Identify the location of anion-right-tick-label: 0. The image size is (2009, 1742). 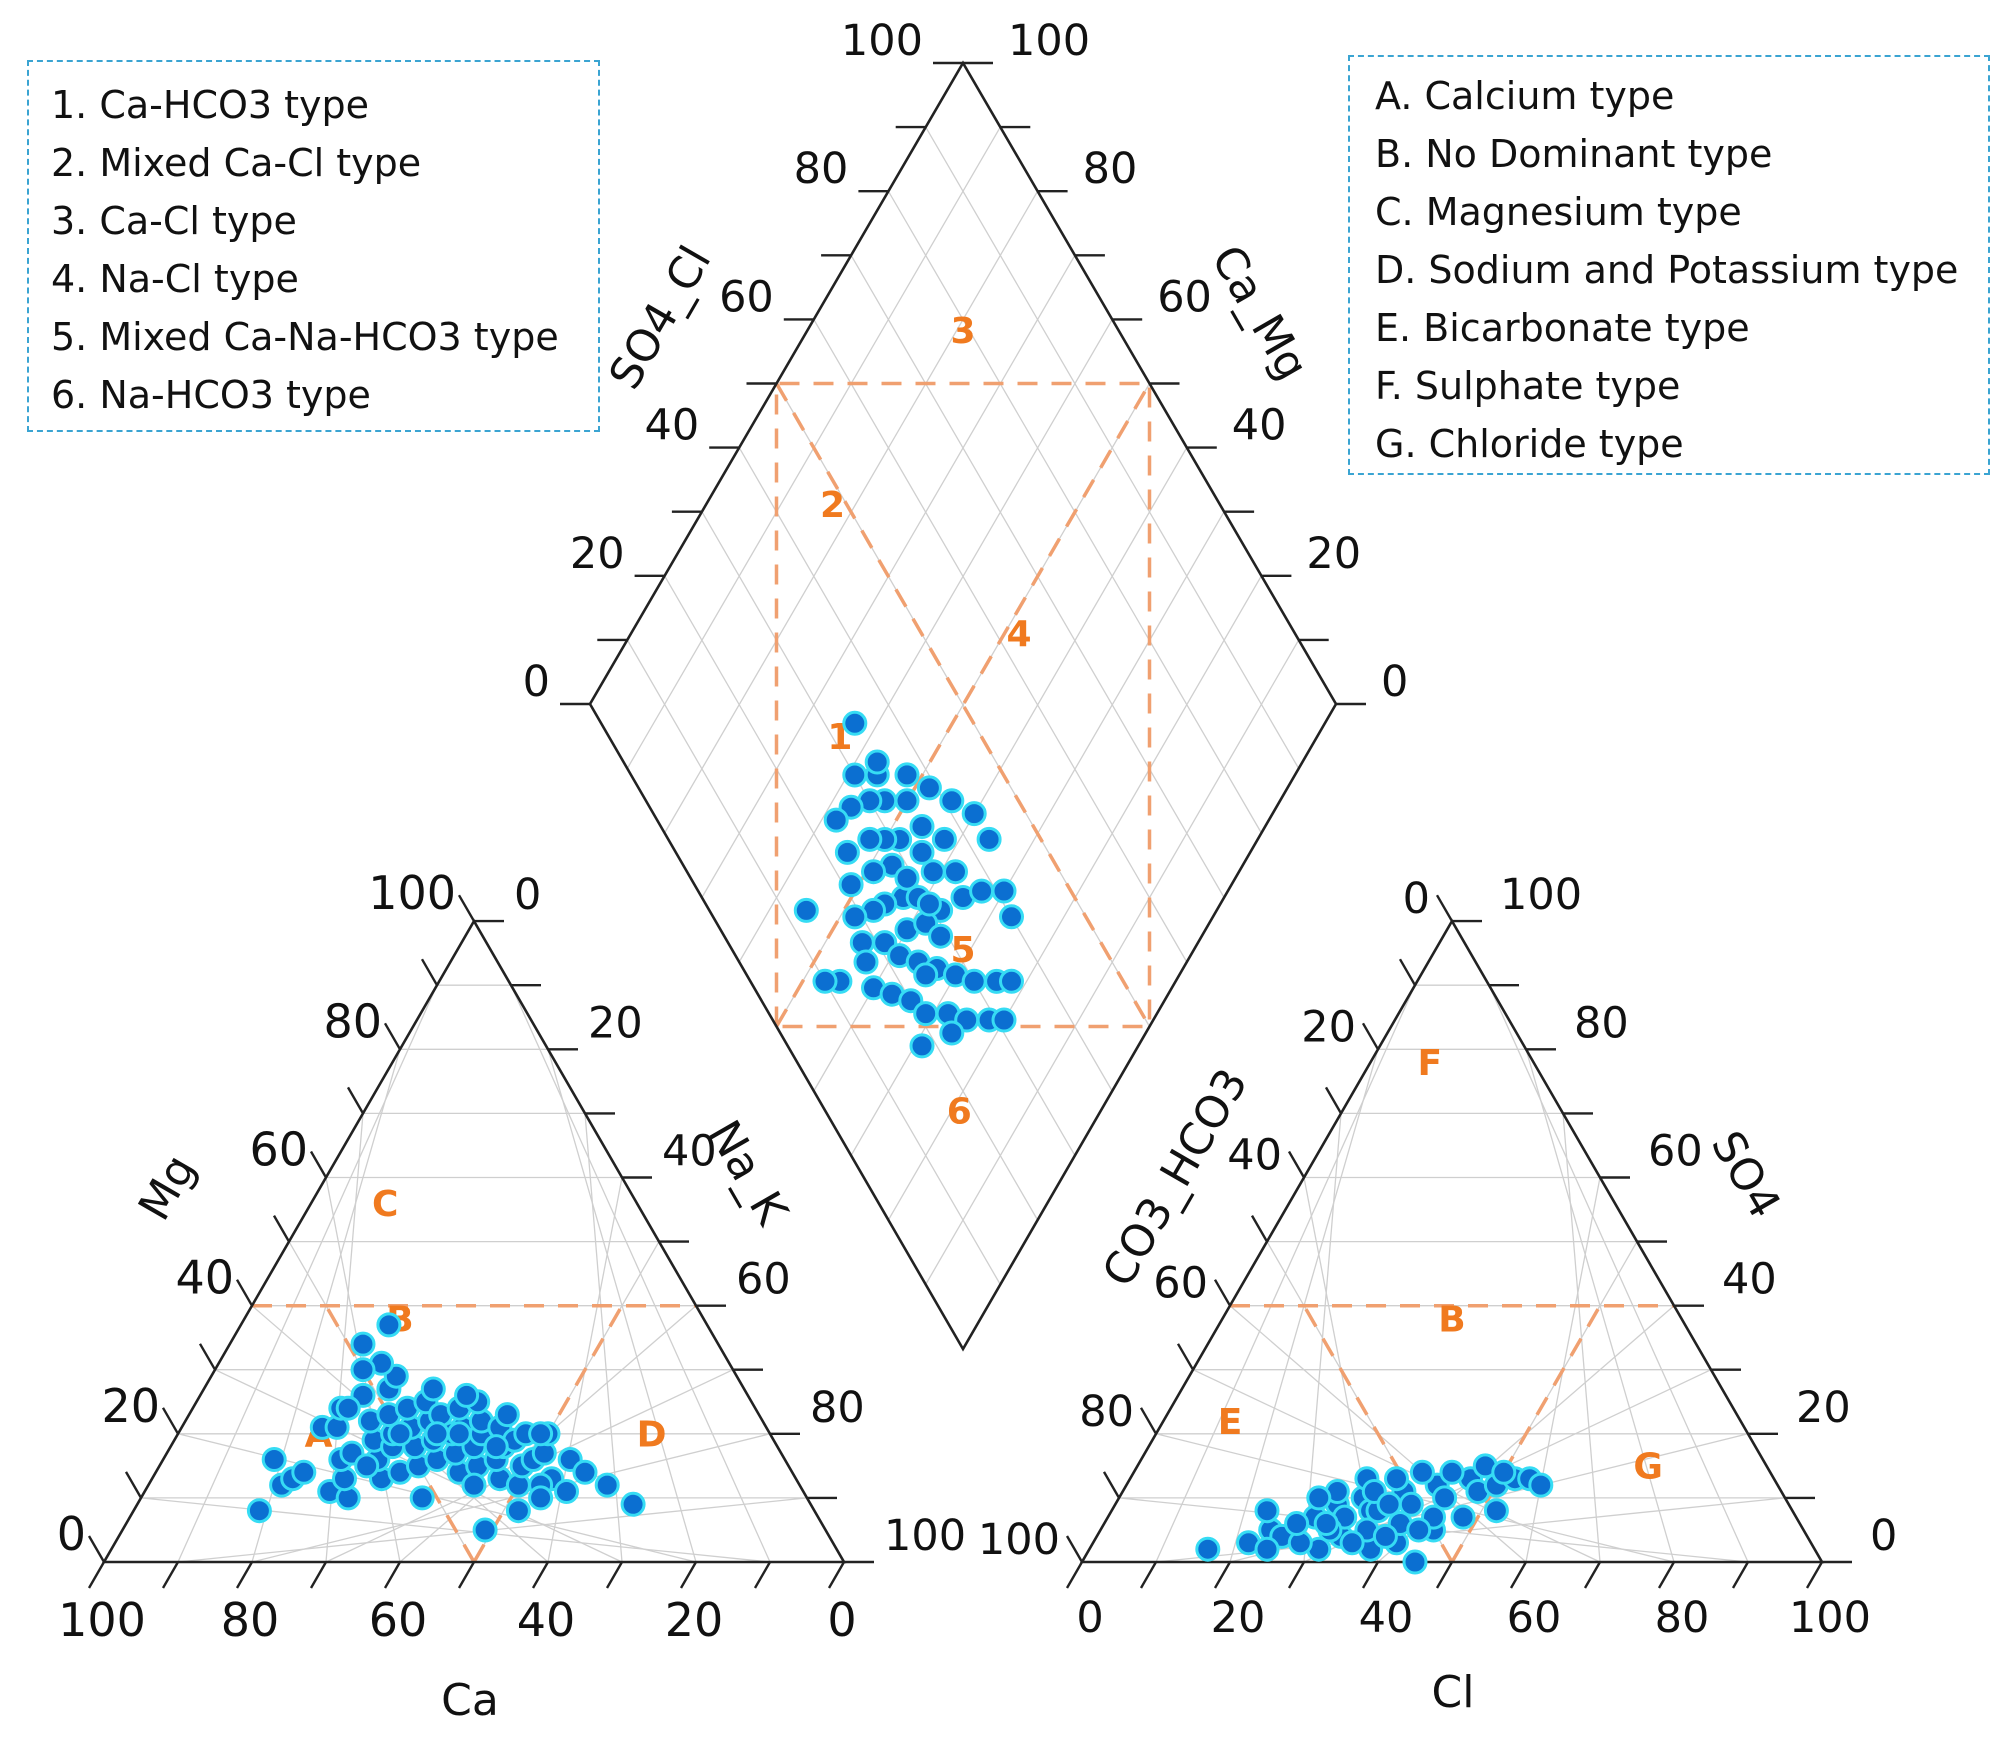
(1883, 1536).